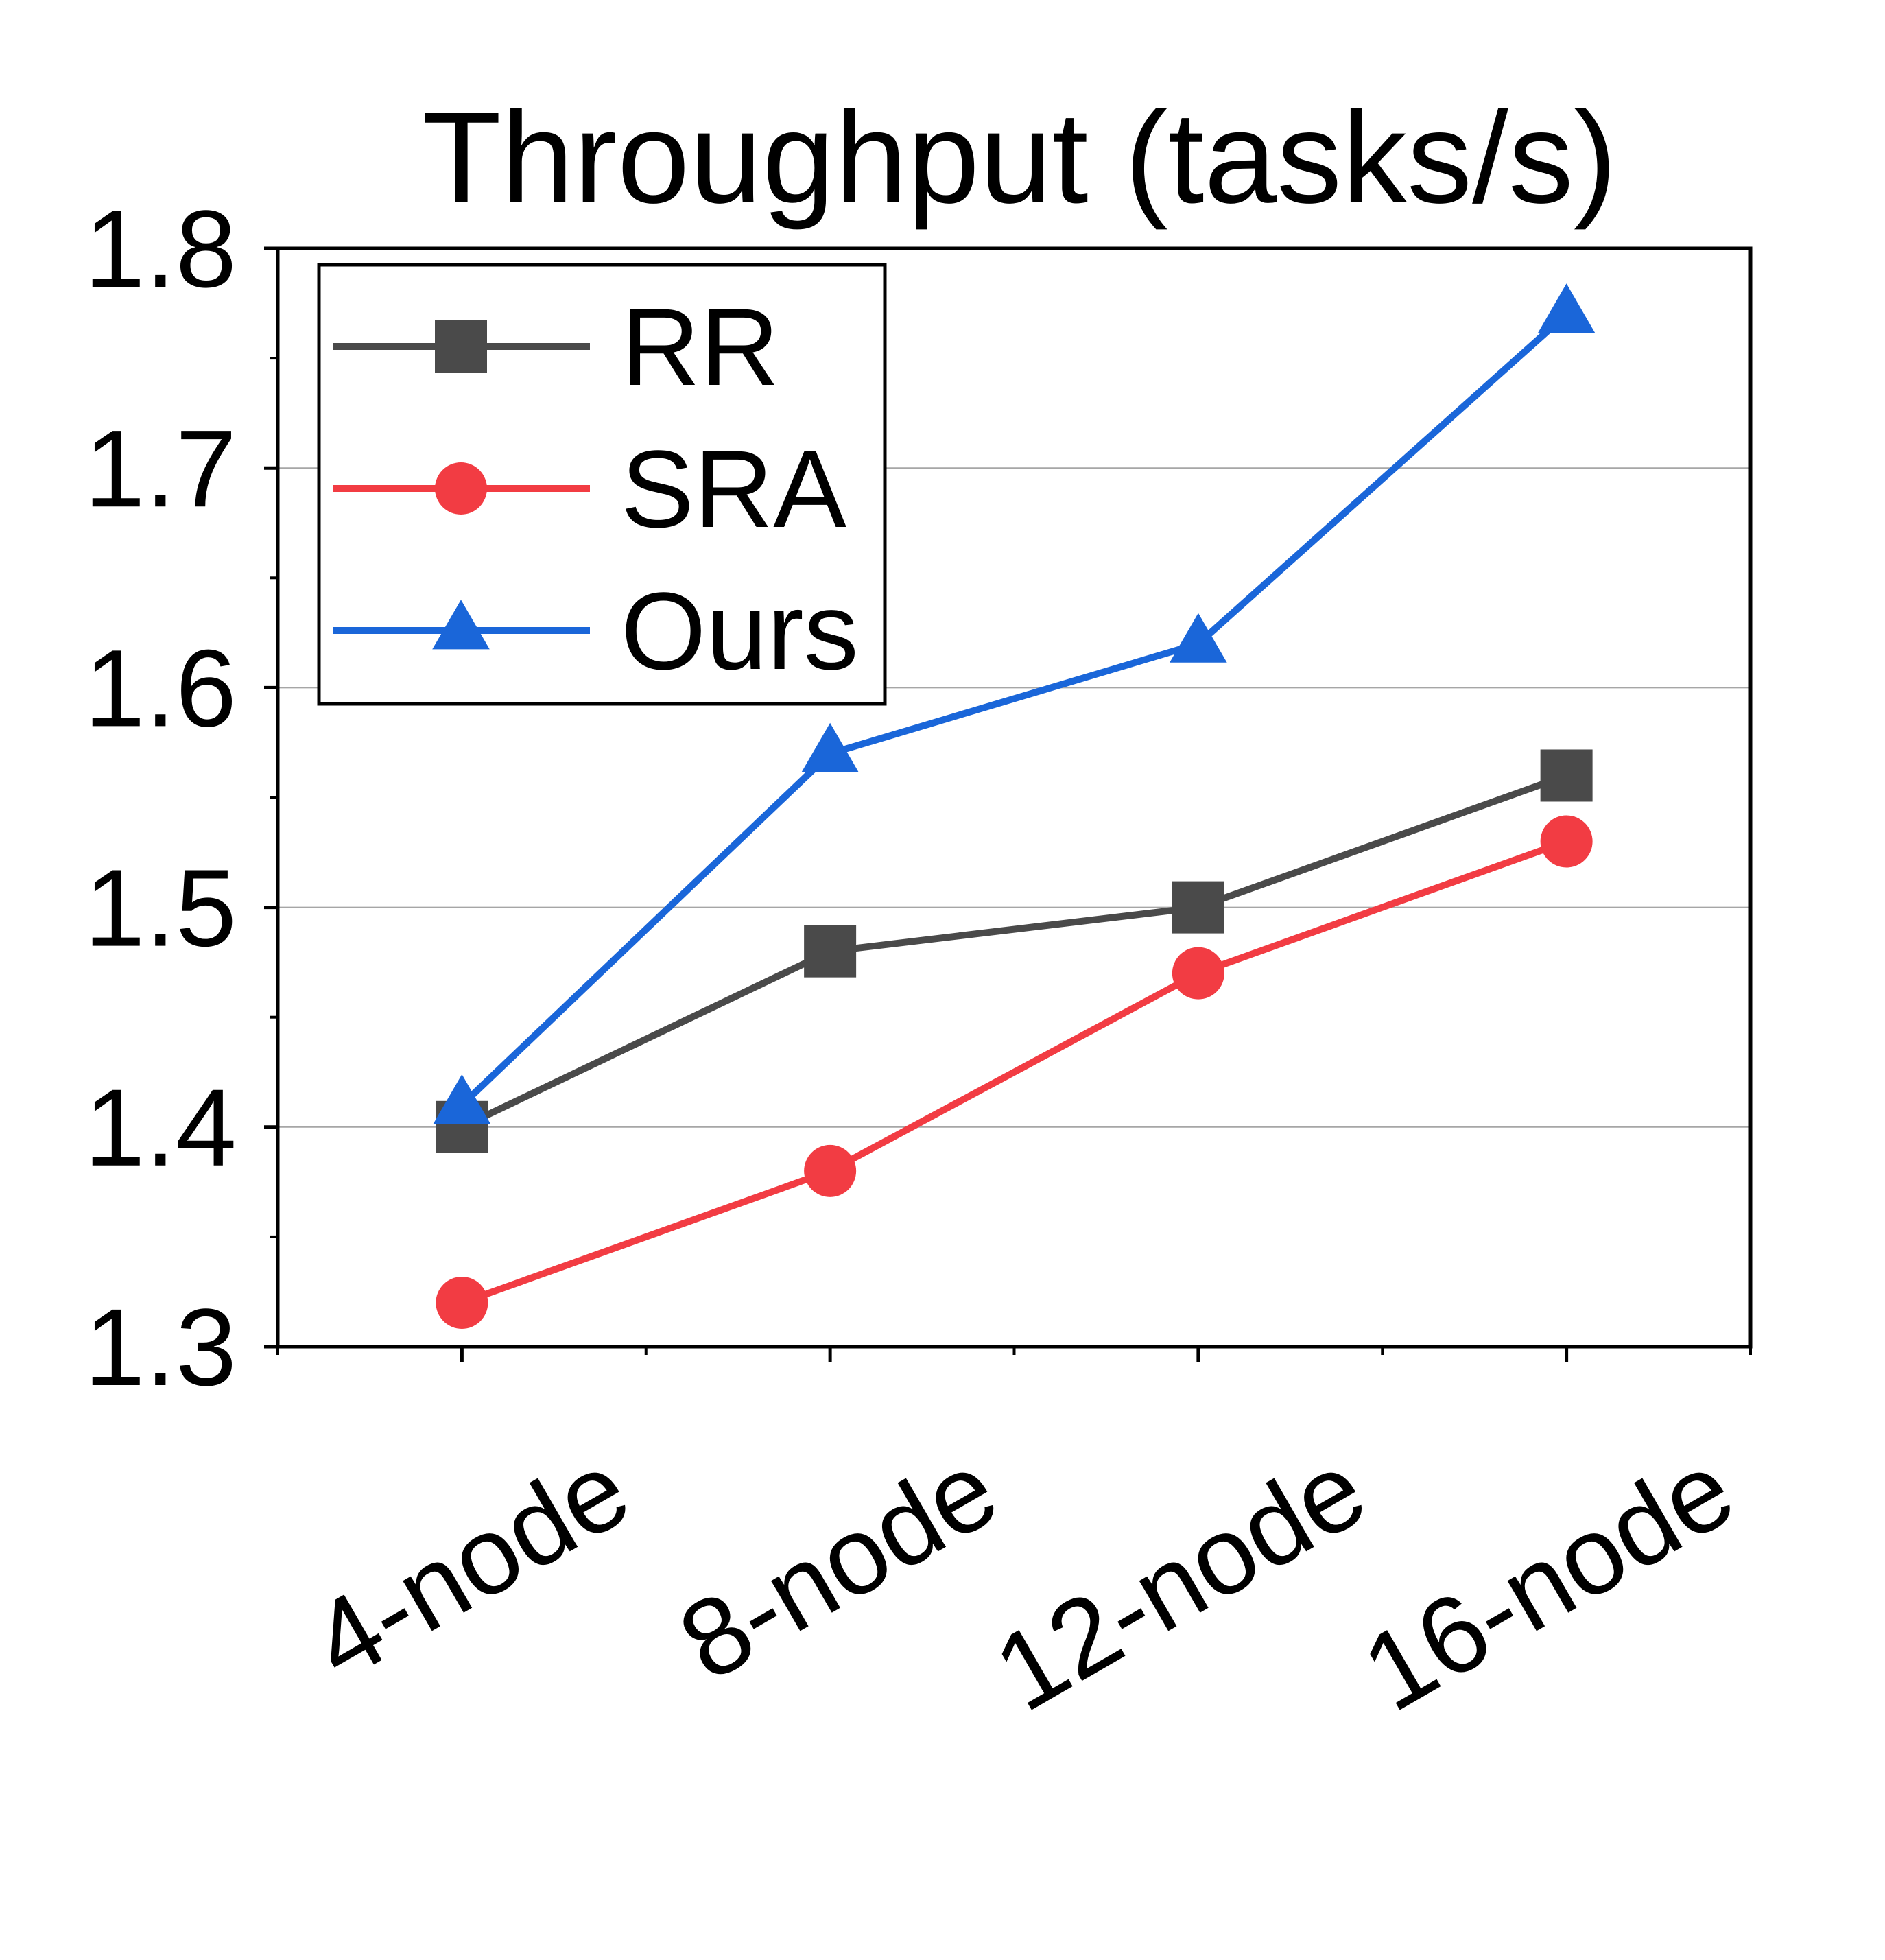  Describe the element at coordinates (469, 1564) in the screenshot. I see `xtick-label-0: 4-node` at that location.